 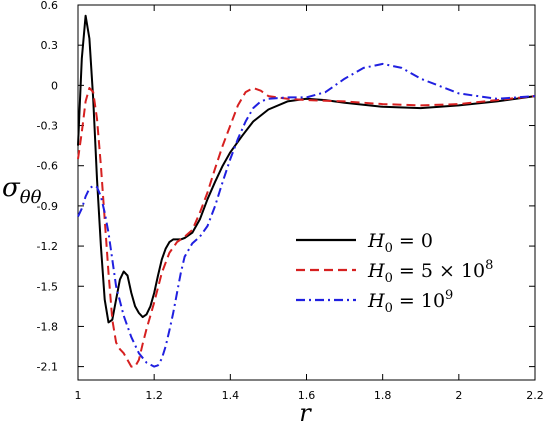 I want to click on legend-label-2: H0 = 109, so click(x=410, y=302).